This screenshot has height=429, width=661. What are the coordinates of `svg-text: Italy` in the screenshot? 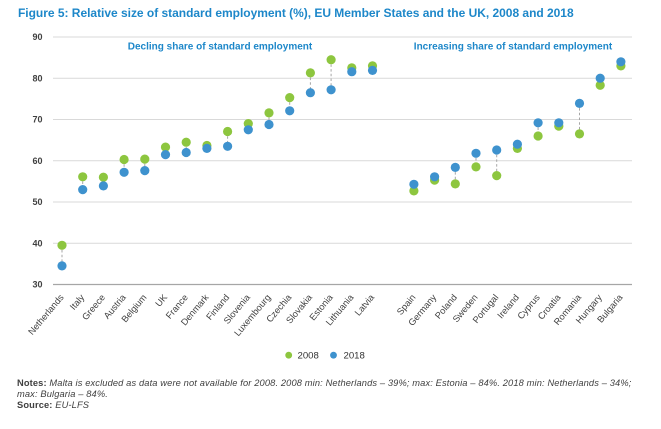 It's located at (77, 302).